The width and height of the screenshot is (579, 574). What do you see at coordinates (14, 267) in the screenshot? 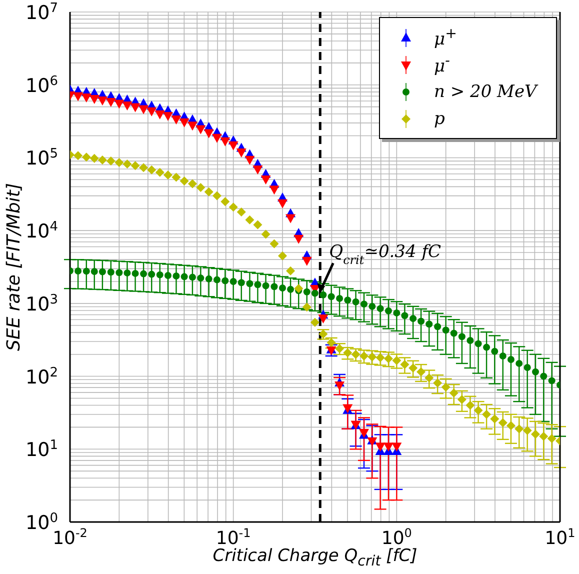
I see `y-axis-title: SEE rate [FIT/Mbit]` at bounding box center [14, 267].